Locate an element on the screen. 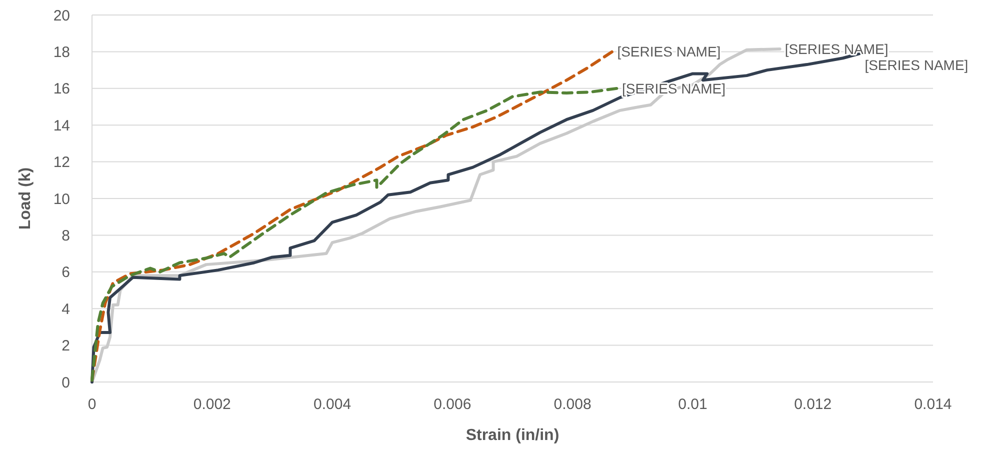 The image size is (984, 467). x-tick-label: 0.006 is located at coordinates (453, 404).